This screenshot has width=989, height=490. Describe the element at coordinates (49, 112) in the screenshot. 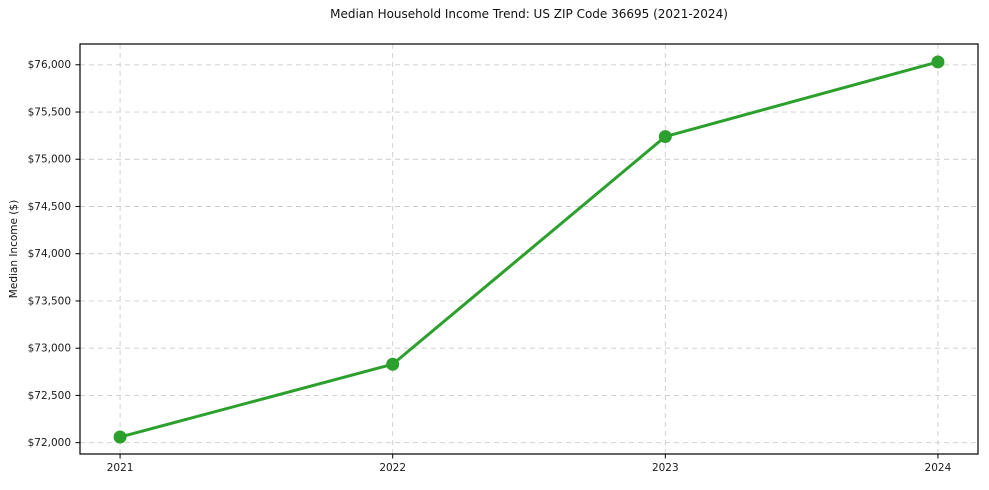

I see `y-tick-label: $75,500` at that location.